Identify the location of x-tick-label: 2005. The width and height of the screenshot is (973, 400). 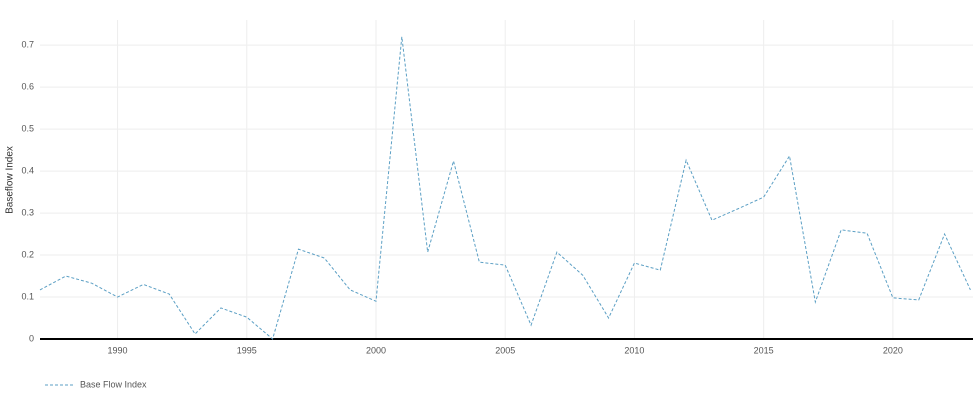
(505, 350).